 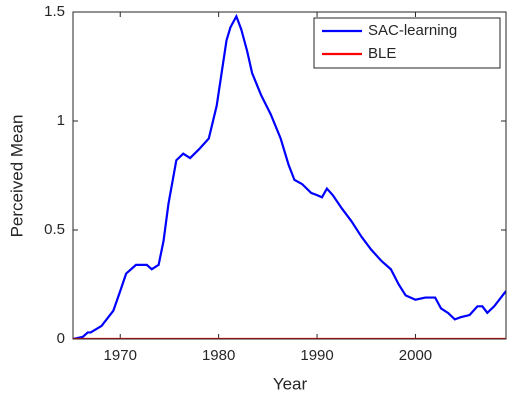 What do you see at coordinates (382, 53) in the screenshot?
I see `legend-label: BLE` at bounding box center [382, 53].